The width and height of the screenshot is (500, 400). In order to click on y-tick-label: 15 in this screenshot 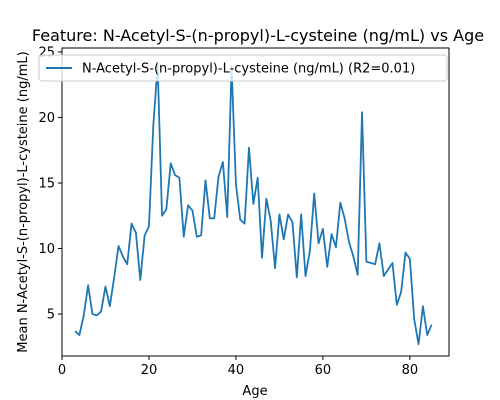, I will do `click(46, 183)`.